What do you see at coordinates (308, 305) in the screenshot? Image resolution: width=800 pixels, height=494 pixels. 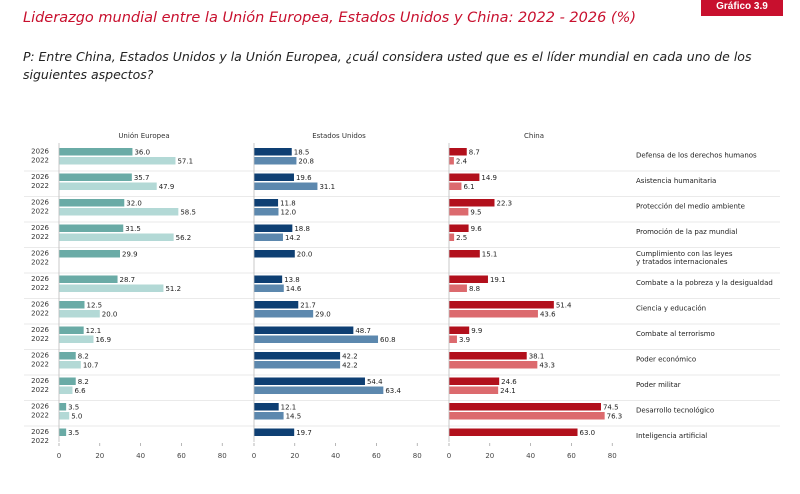 I see `data-label-us-2026: 21.7` at bounding box center [308, 305].